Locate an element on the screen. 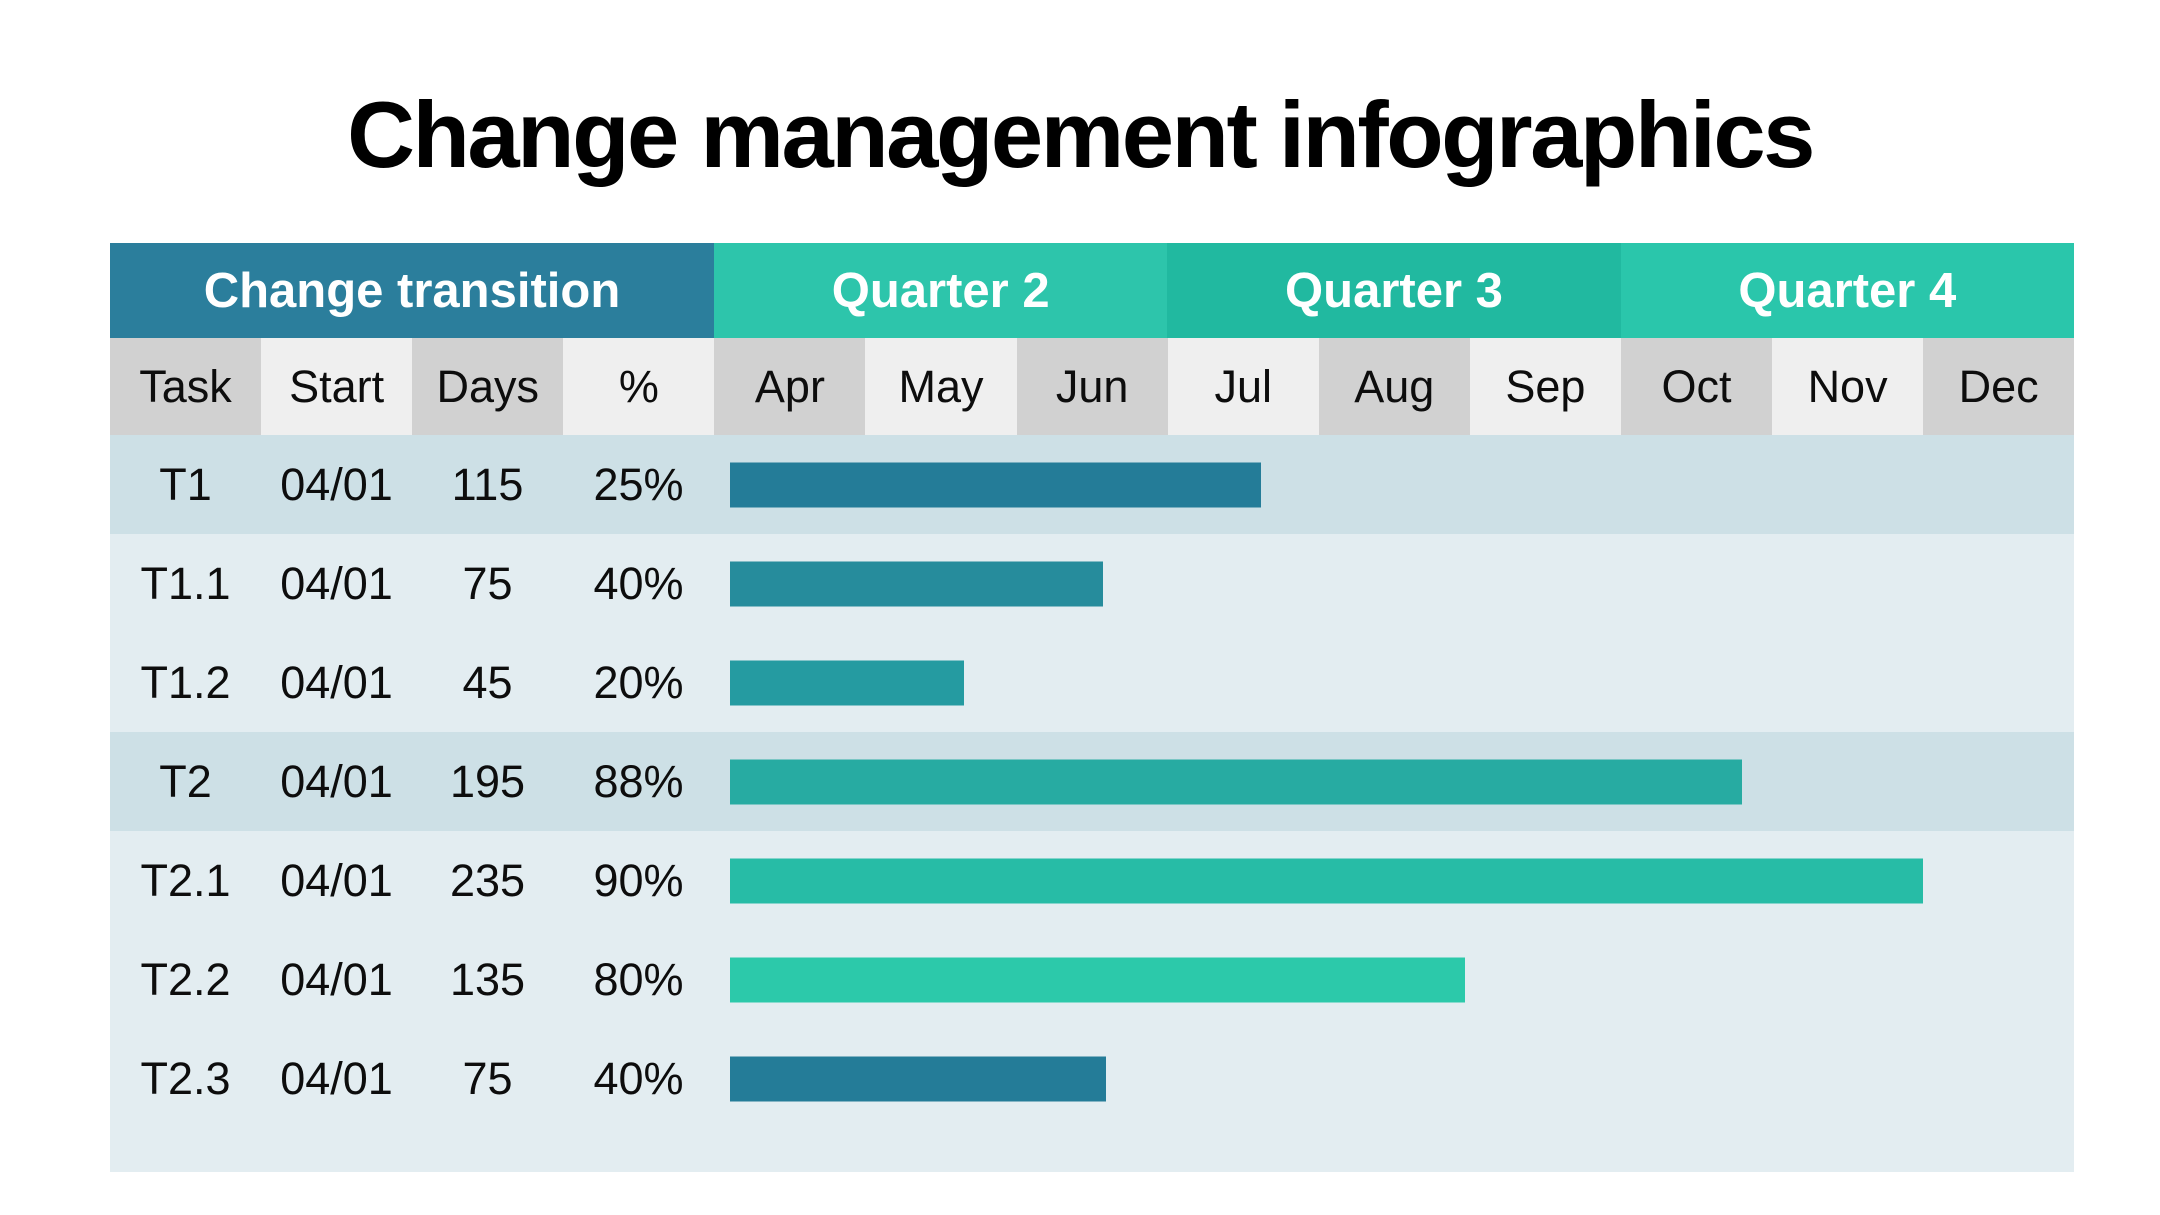 The height and width of the screenshot is (1215, 2160). task-cell: T2 is located at coordinates (185, 781).